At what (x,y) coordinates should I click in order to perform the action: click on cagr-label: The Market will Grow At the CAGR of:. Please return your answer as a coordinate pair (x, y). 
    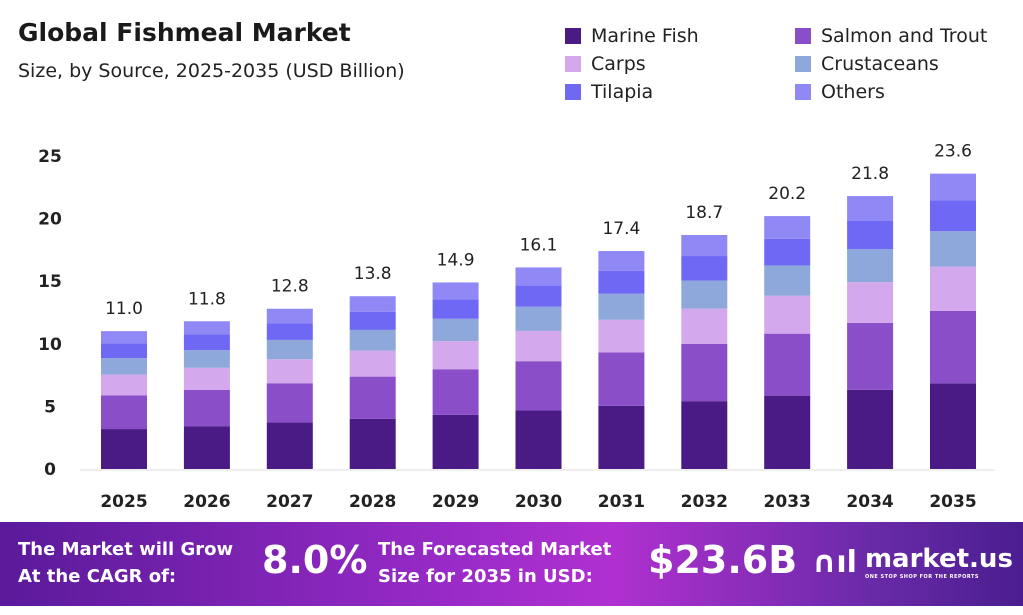
    Looking at the image, I should click on (125, 563).